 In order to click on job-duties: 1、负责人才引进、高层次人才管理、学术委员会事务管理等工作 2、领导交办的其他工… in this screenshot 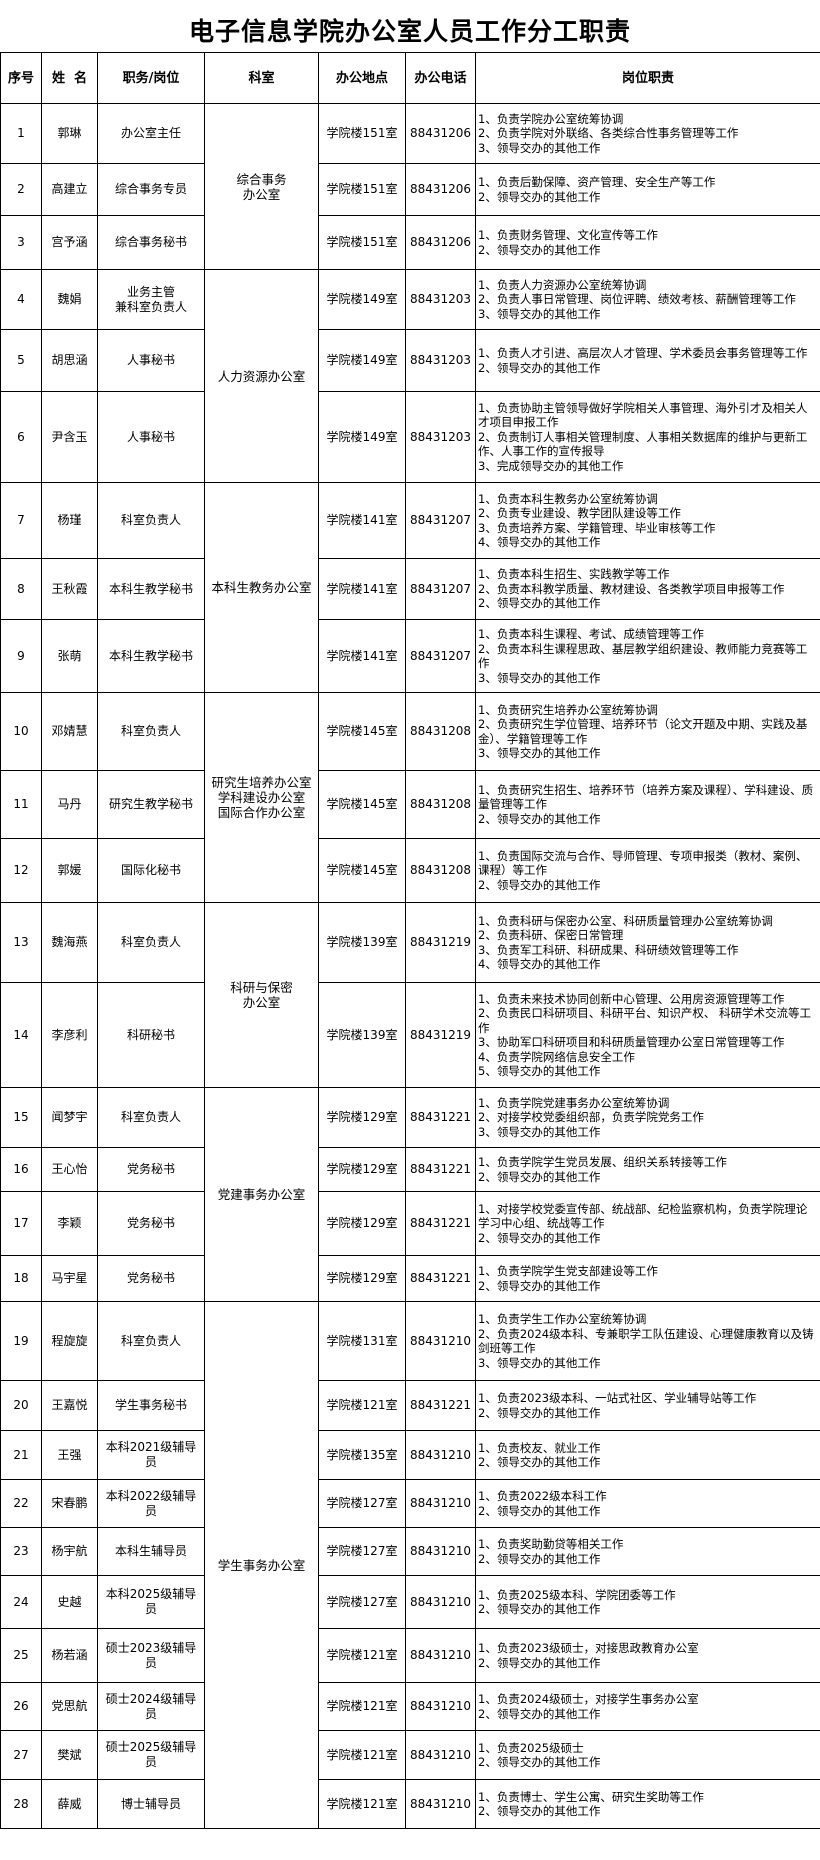, I will do `click(647, 360)`.